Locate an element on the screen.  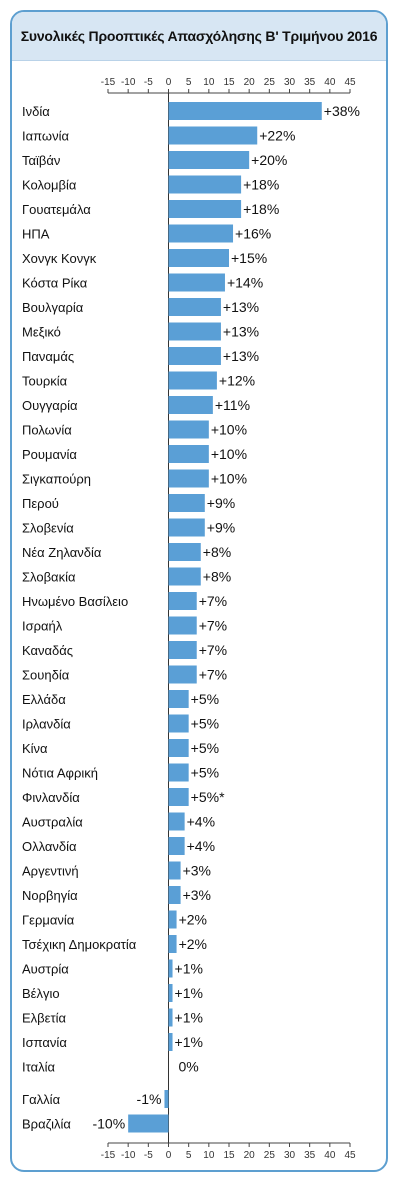
data-label: +16% is located at coordinates (253, 234).